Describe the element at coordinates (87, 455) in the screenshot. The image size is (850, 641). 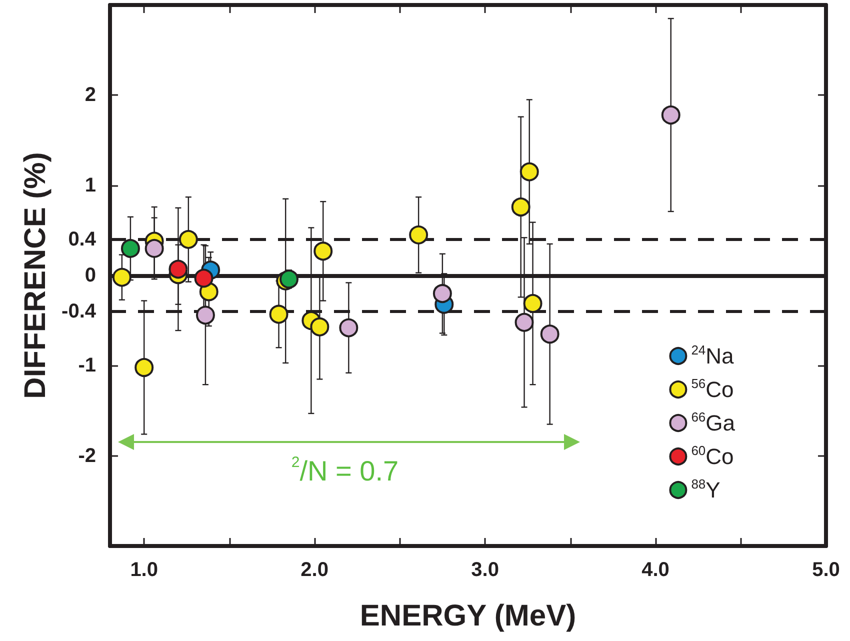
I see `y-tick-label: -2` at that location.